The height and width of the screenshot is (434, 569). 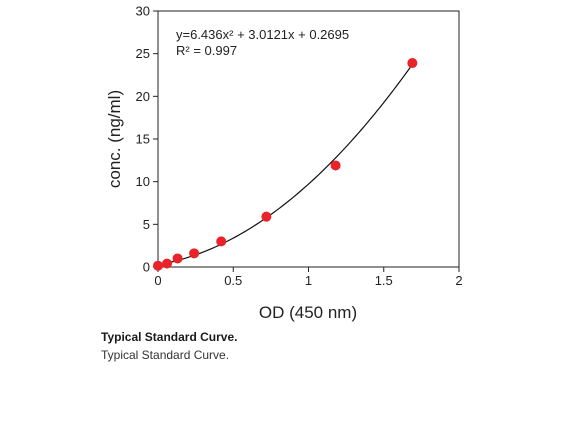 I want to click on y-axis-title: conc. (ng/ml), so click(x=114, y=139).